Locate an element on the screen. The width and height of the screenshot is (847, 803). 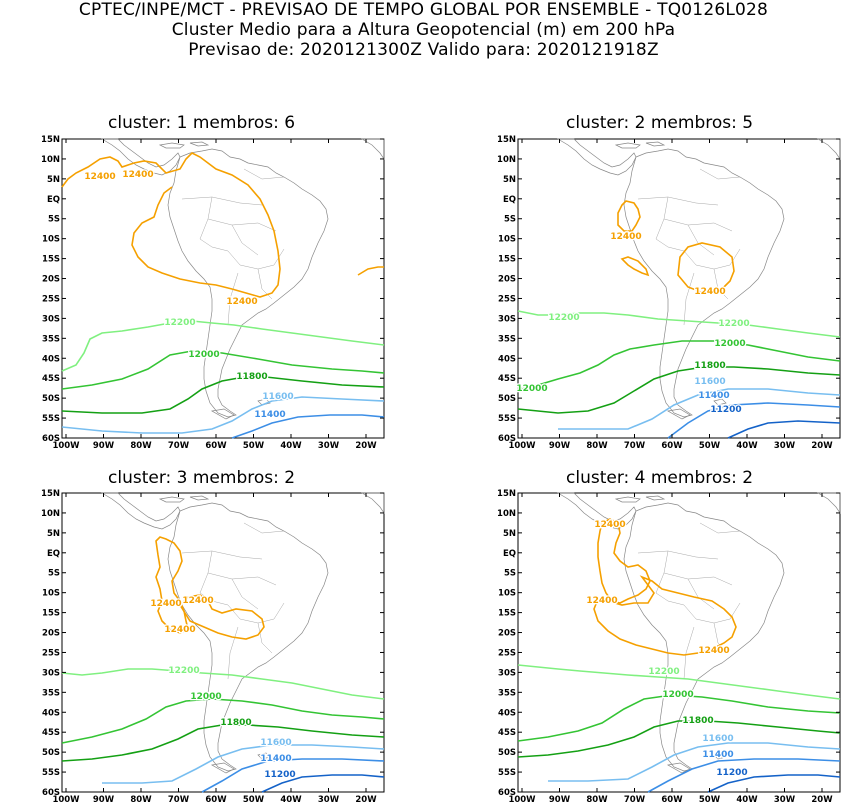
contour-label: 11400 is located at coordinates (269, 415).